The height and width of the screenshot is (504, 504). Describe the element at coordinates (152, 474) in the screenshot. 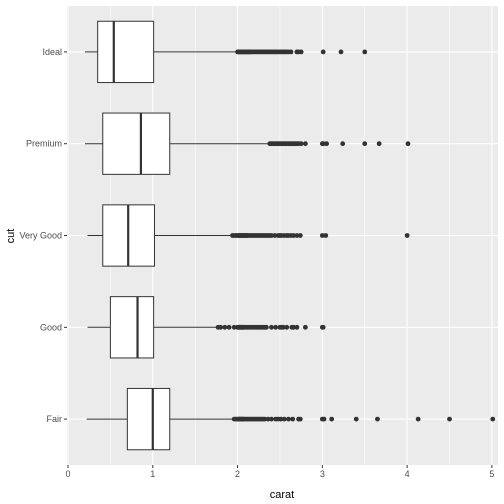

I see `x-tick-label: 1` at that location.